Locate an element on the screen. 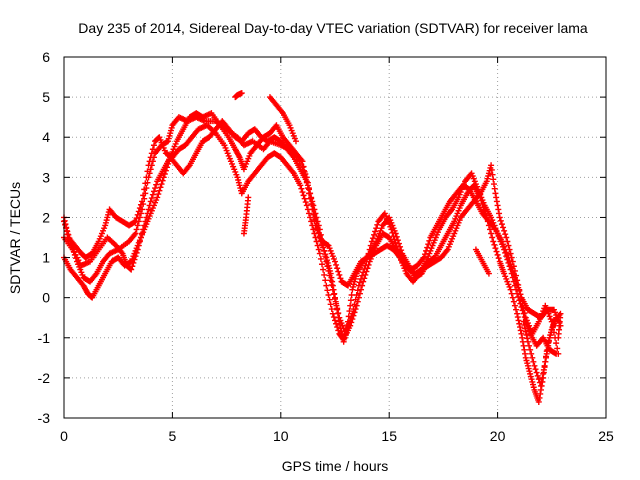 The height and width of the screenshot is (480, 640). x-tick-label: 10 is located at coordinates (281, 436).